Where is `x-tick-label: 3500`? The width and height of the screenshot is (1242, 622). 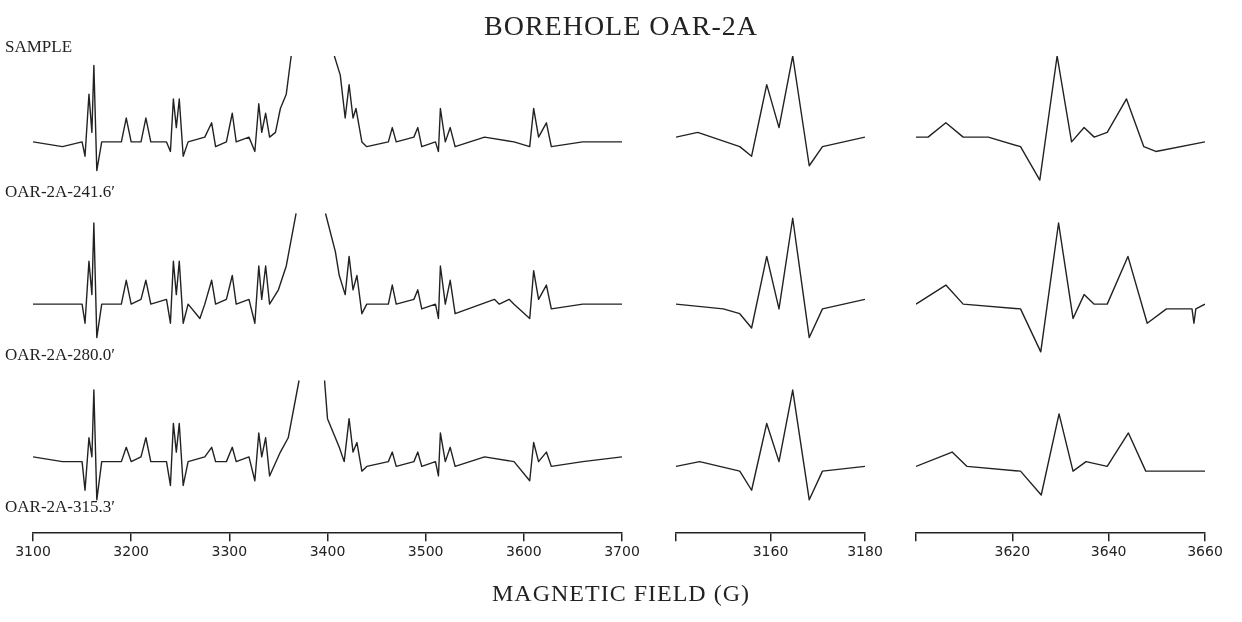
x-tick-label: 3500 is located at coordinates (425, 551).